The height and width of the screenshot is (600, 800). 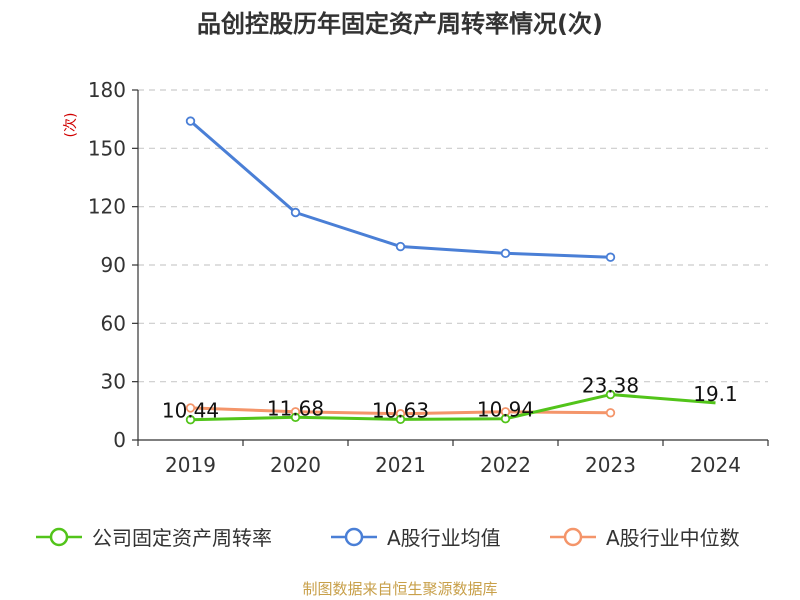 I want to click on legend: 公司固定资产周转率 A股行业均值 A股行业中位数, so click(x=388, y=538).